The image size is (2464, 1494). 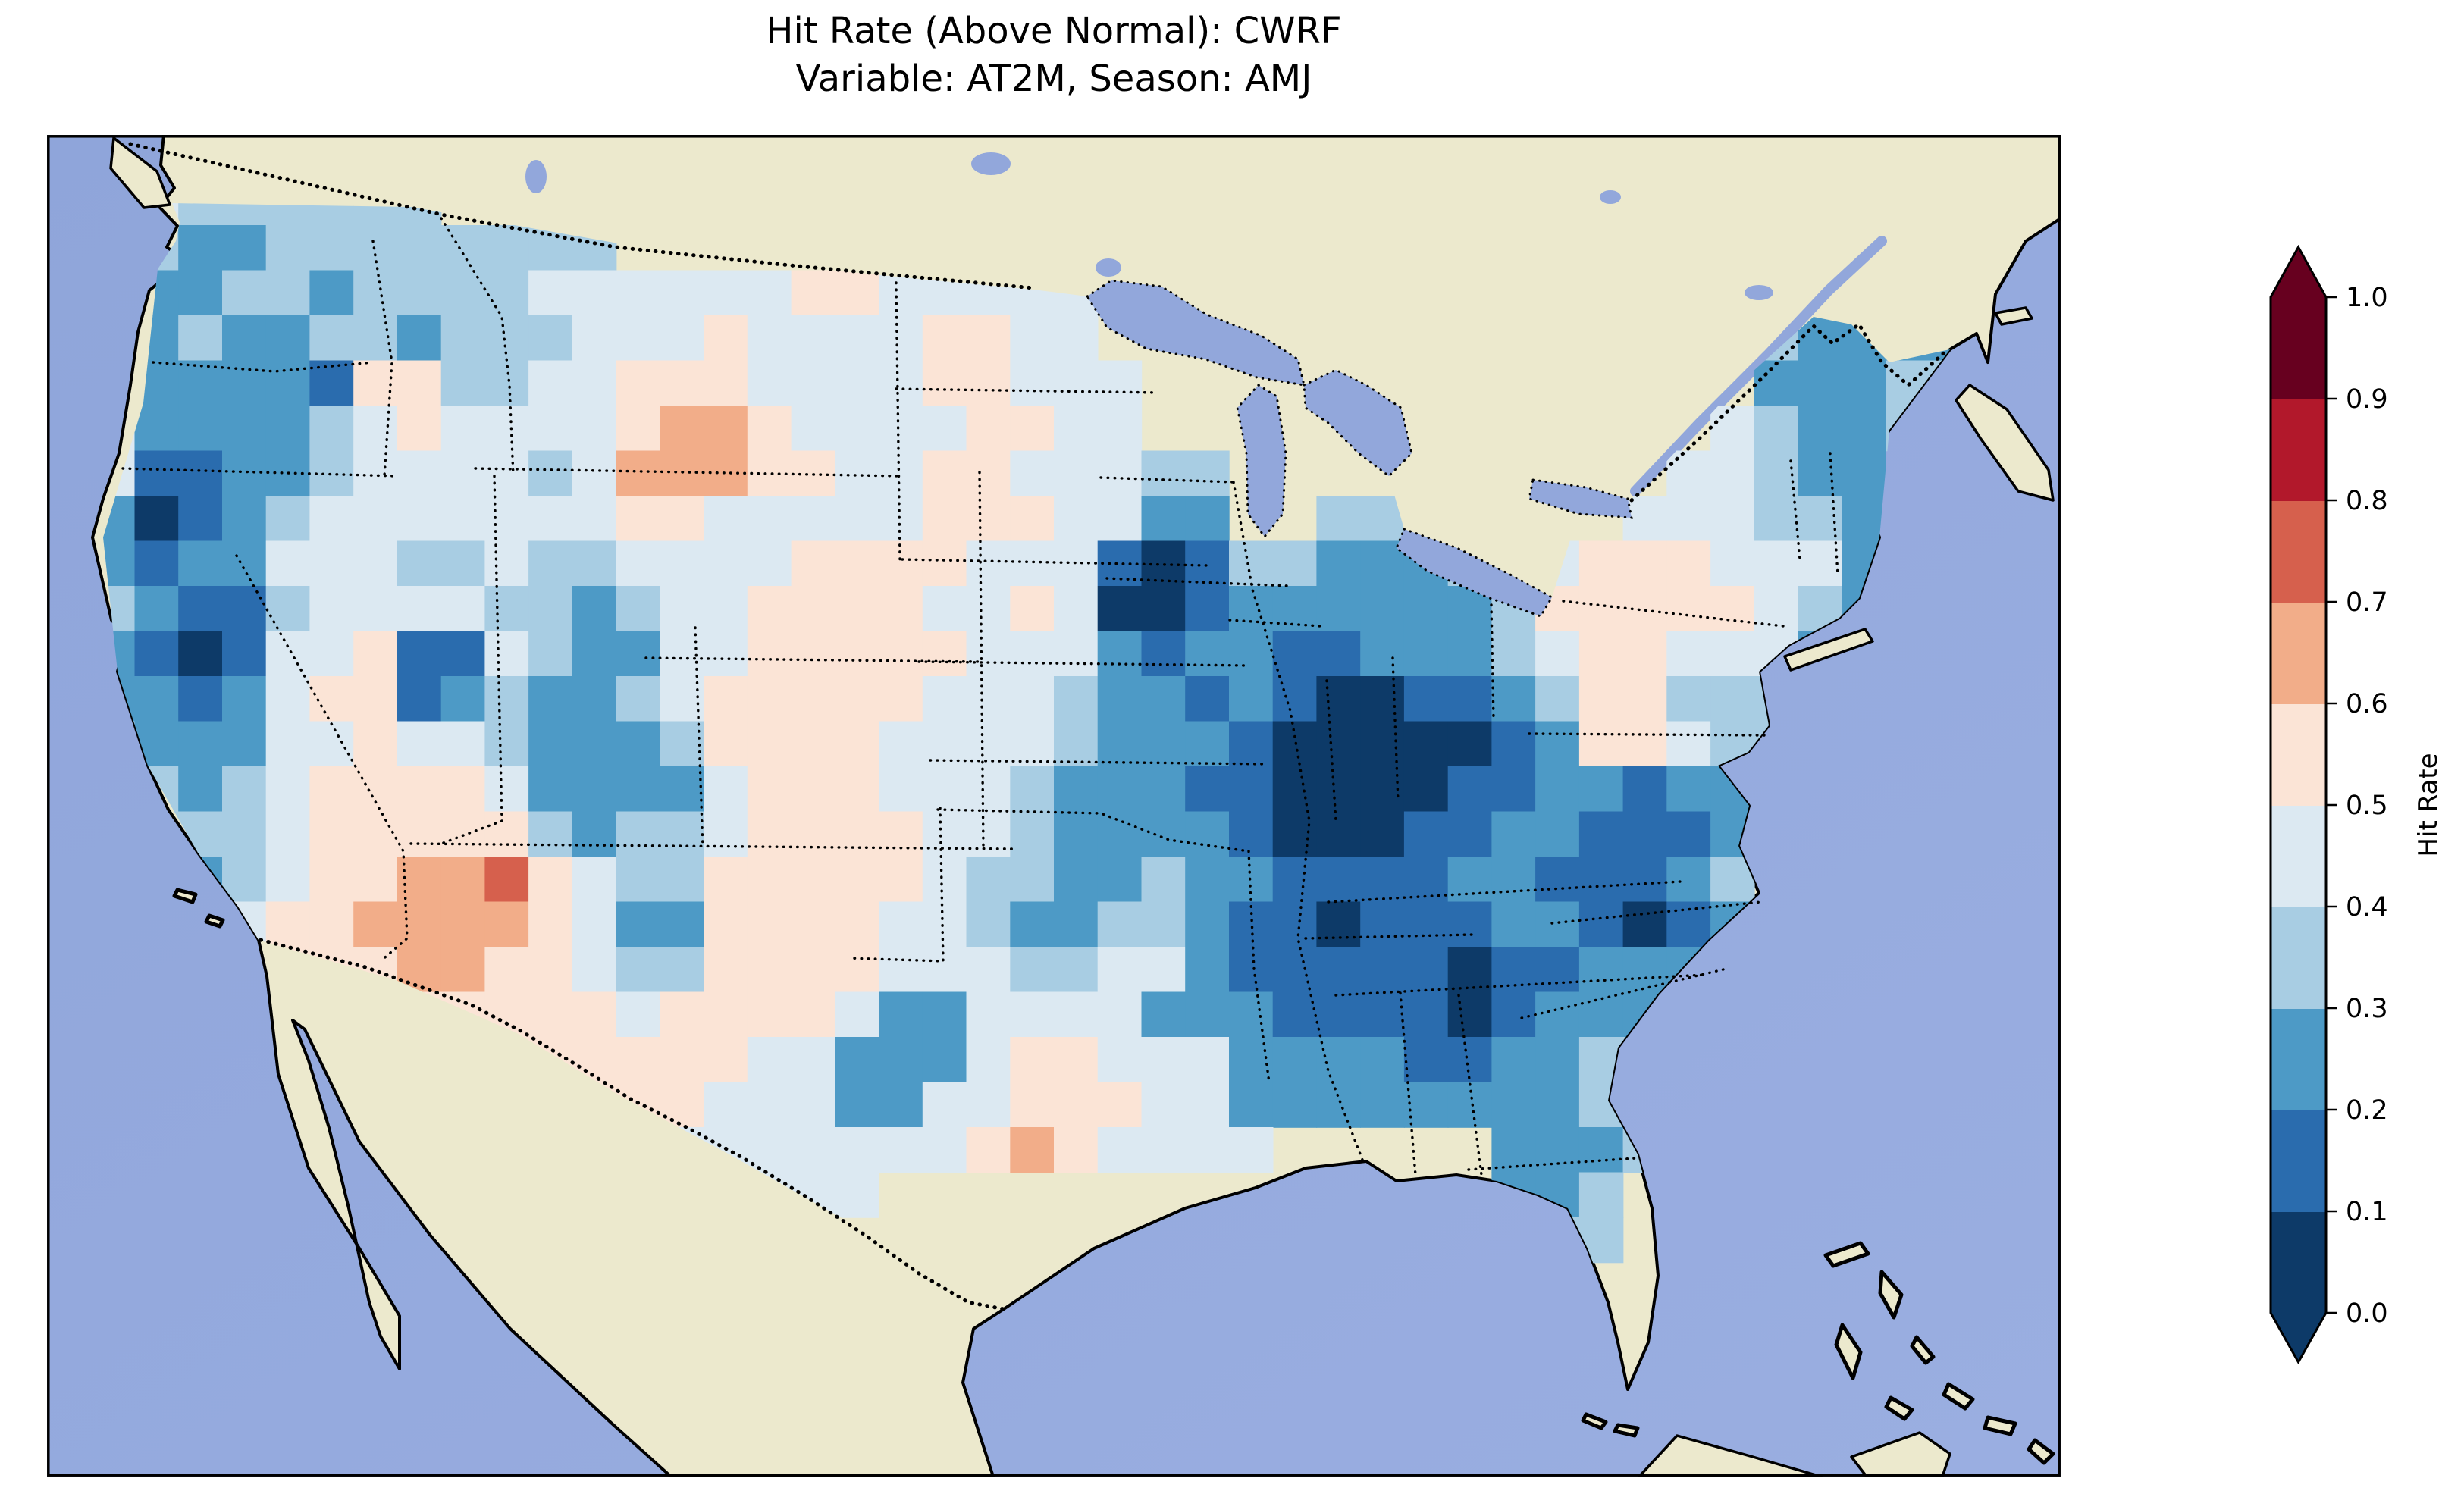 I want to click on lake-huron, so click(x=1358, y=423).